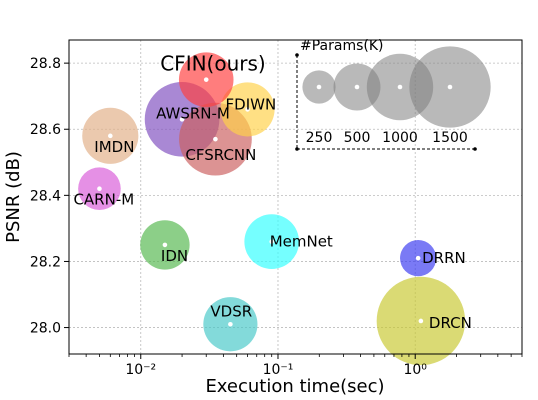 This screenshot has width=538, height=400. I want to click on point-label: CFIN(ours), so click(213, 64).